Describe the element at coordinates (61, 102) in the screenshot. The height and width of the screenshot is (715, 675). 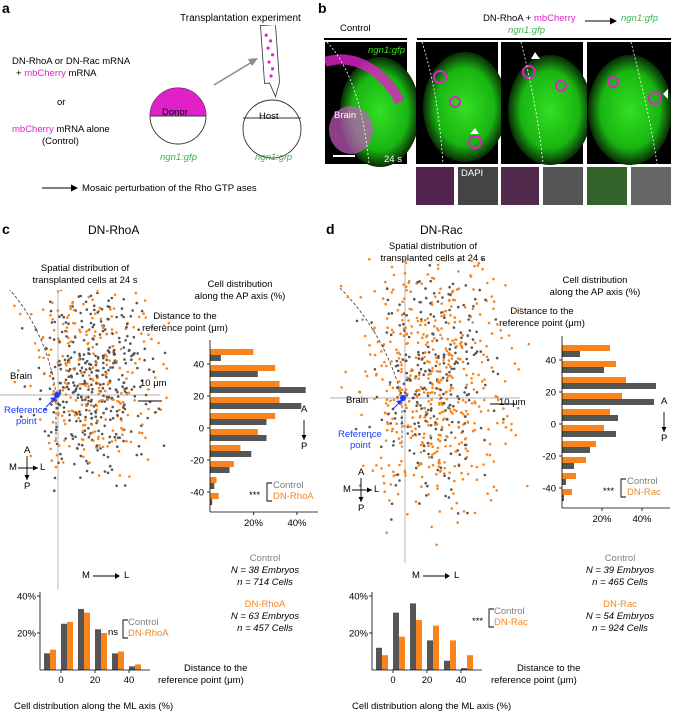
I see `or-text: or` at that location.